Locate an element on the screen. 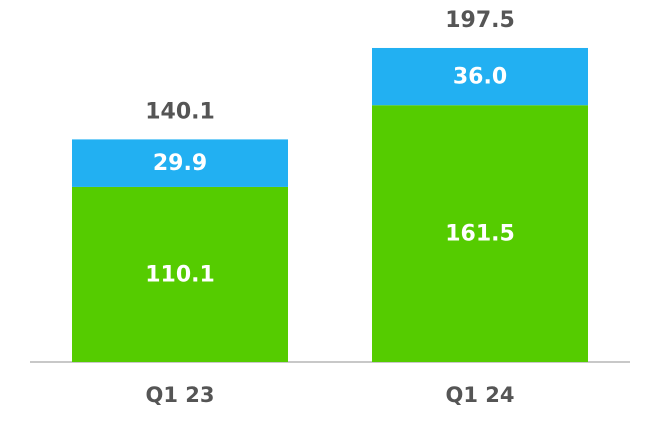 Image resolution: width=660 pixels, height=440 pixels. total-label: 140.1 is located at coordinates (180, 111).